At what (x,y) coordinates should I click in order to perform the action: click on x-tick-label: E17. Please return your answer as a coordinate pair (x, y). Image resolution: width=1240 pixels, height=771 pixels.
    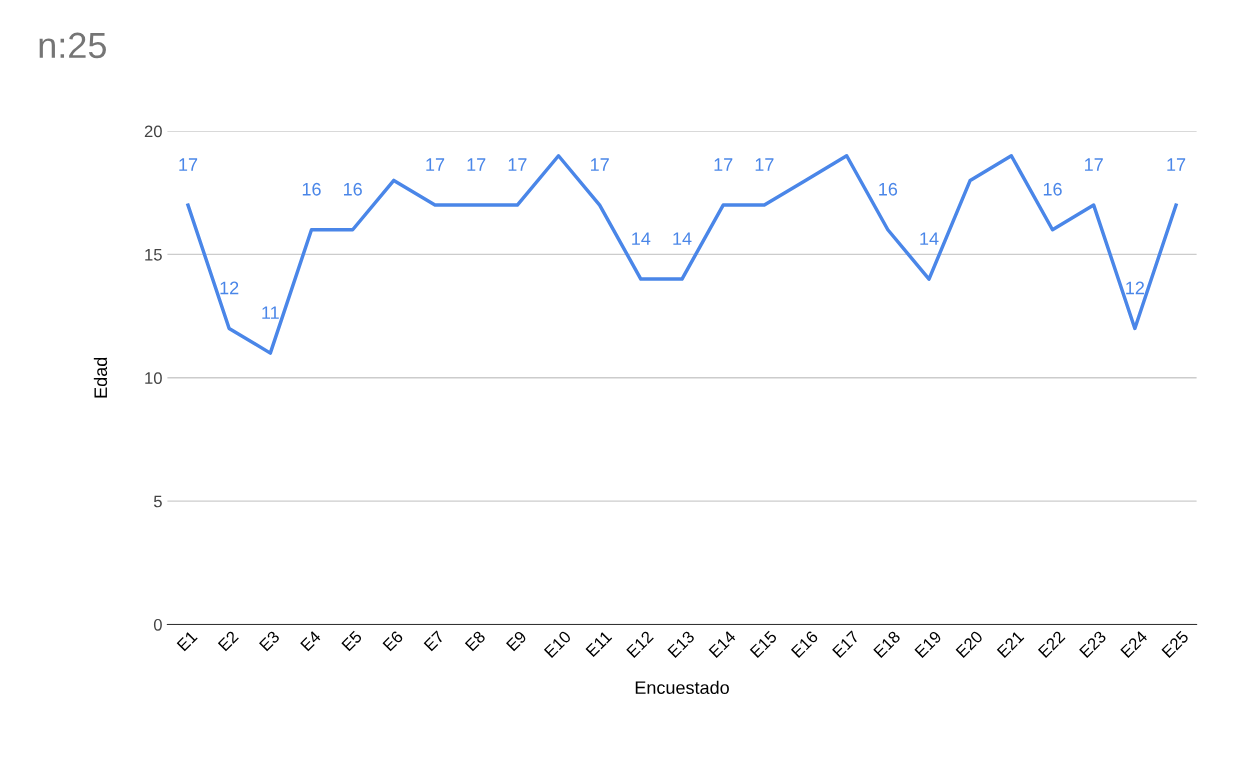
    Looking at the image, I should click on (846, 644).